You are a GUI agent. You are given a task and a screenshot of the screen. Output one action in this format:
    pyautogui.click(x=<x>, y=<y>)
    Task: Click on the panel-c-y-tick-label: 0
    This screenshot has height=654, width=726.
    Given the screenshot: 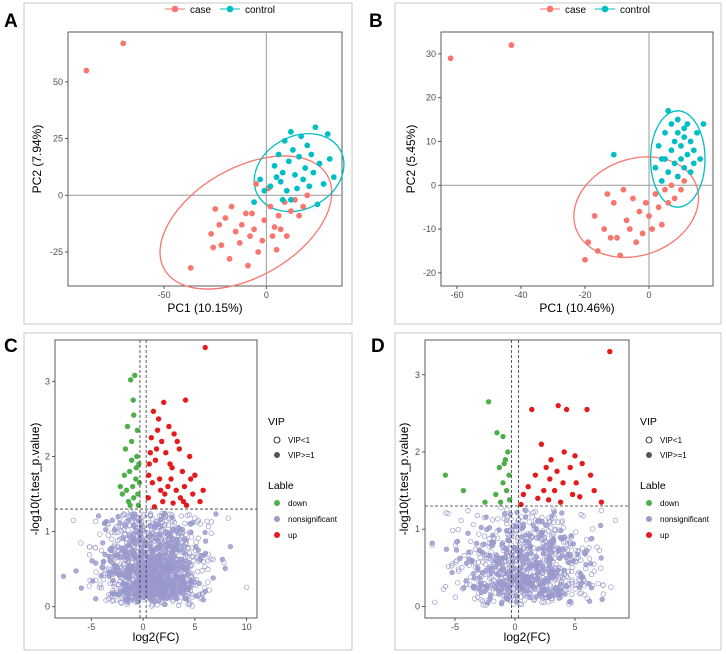 What is the action you would take?
    pyautogui.click(x=47, y=607)
    